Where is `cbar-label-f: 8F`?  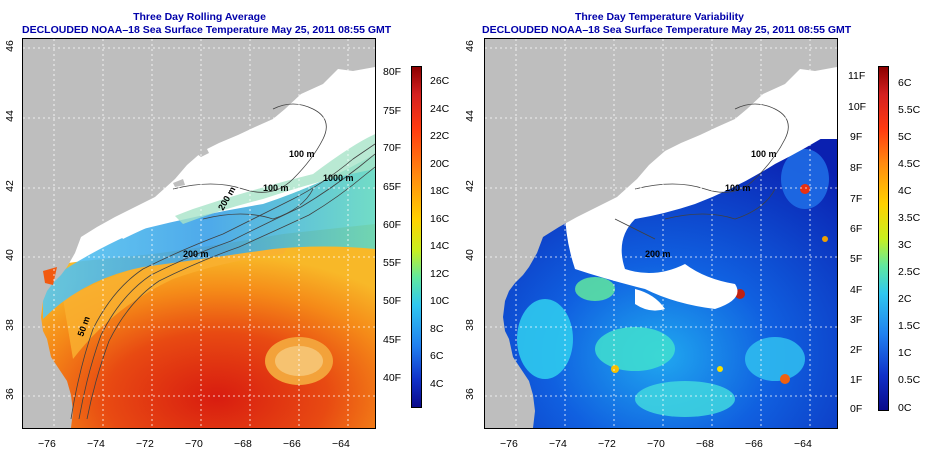
cbar-label-f: 8F is located at coordinates (856, 168).